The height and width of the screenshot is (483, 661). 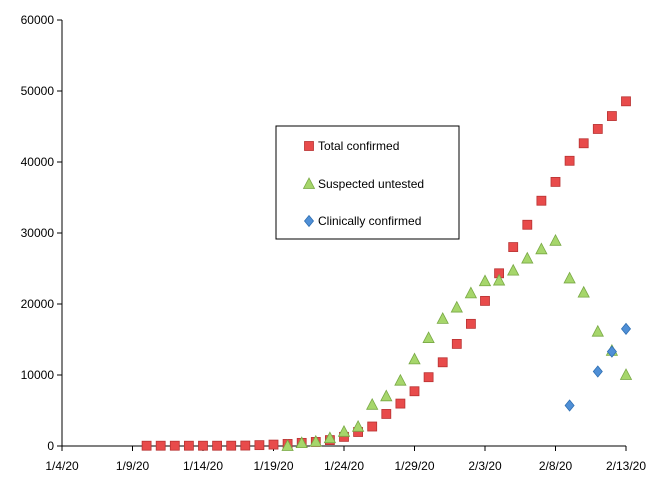 I want to click on y-tick-label: 0, so click(x=50, y=446).